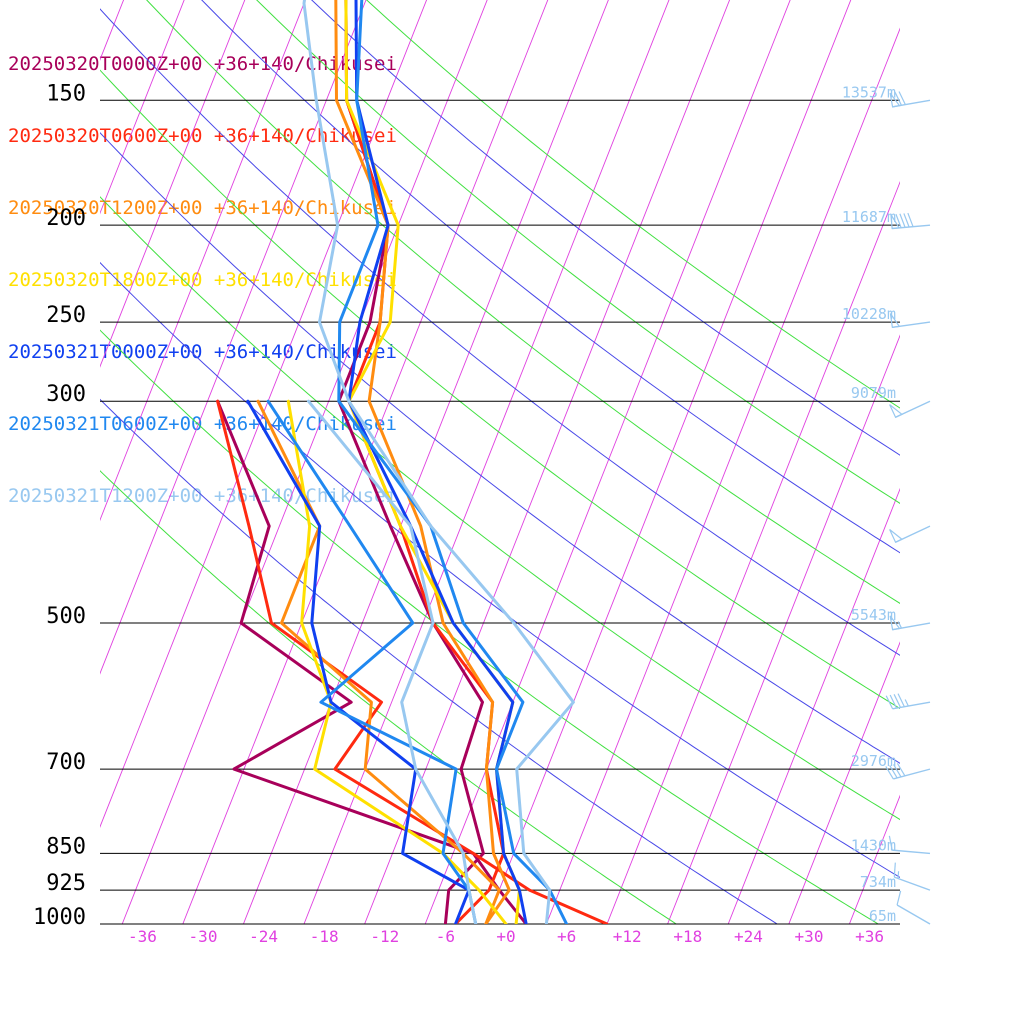 The height and width of the screenshot is (1024, 1024). I want to click on pressure-label: 925, so click(66, 883).